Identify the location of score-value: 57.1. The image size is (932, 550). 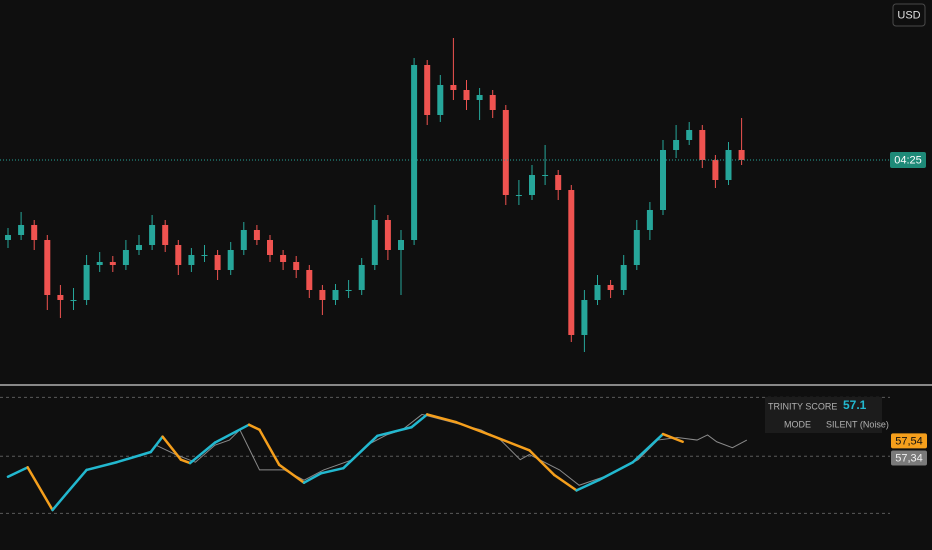
(855, 405).